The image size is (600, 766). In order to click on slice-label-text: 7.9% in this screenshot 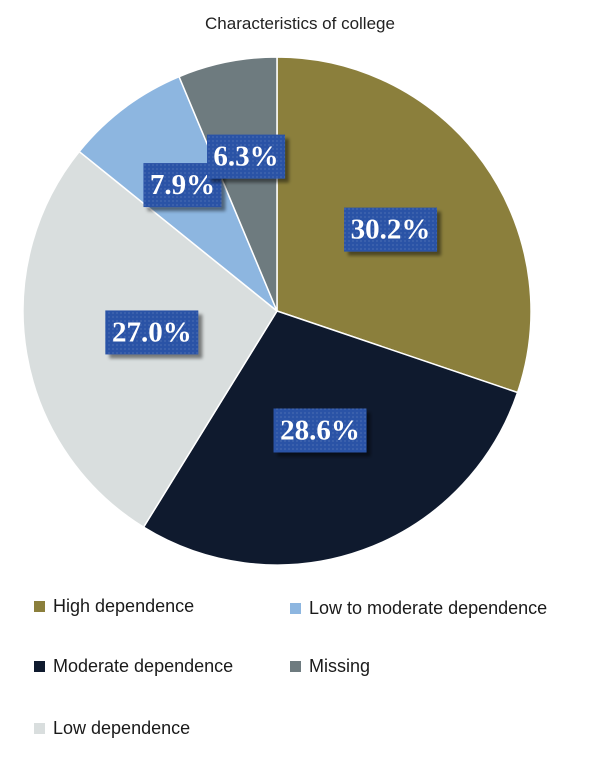, I will do `click(182, 185)`.